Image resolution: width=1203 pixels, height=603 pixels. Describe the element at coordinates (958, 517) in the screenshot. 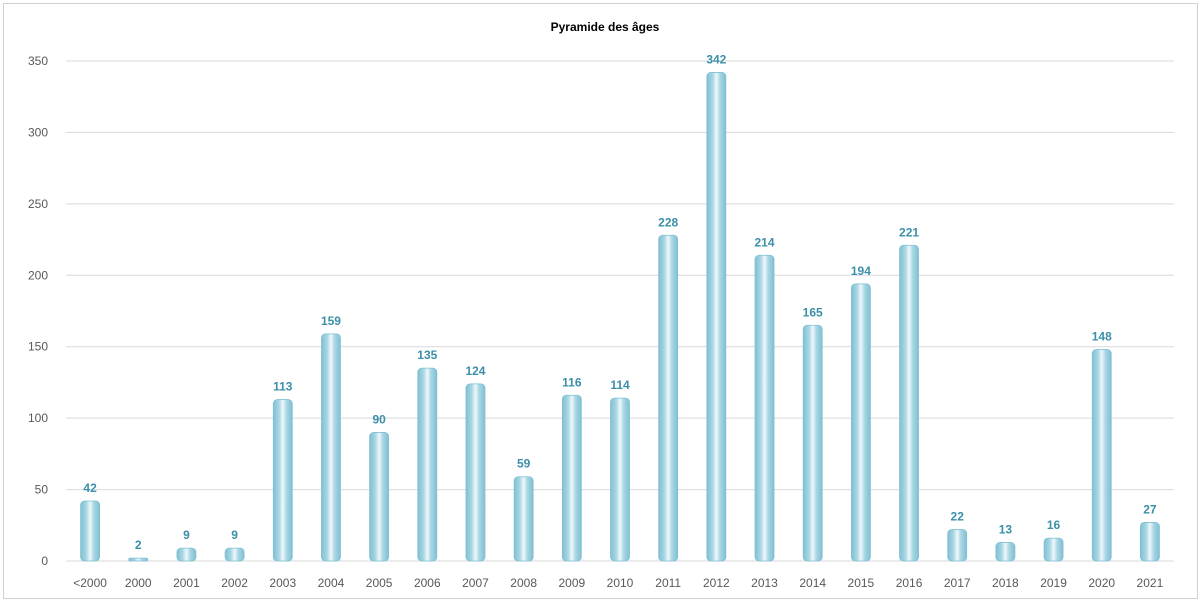

I see `data-label-2017: 22` at that location.